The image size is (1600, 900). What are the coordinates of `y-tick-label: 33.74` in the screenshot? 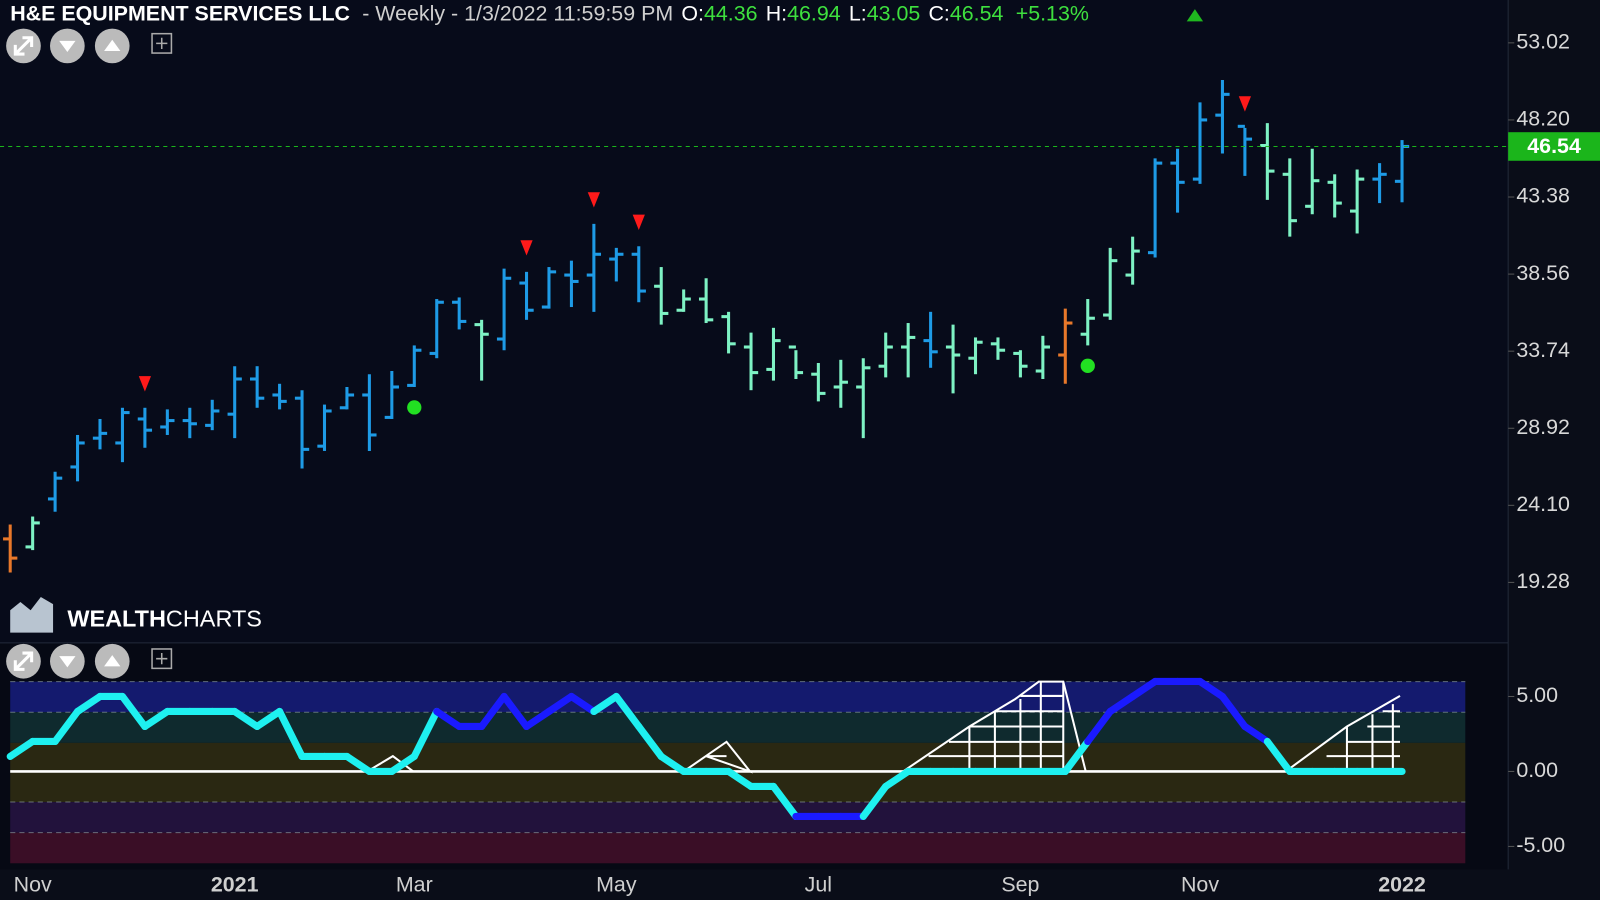 It's located at (1543, 350).